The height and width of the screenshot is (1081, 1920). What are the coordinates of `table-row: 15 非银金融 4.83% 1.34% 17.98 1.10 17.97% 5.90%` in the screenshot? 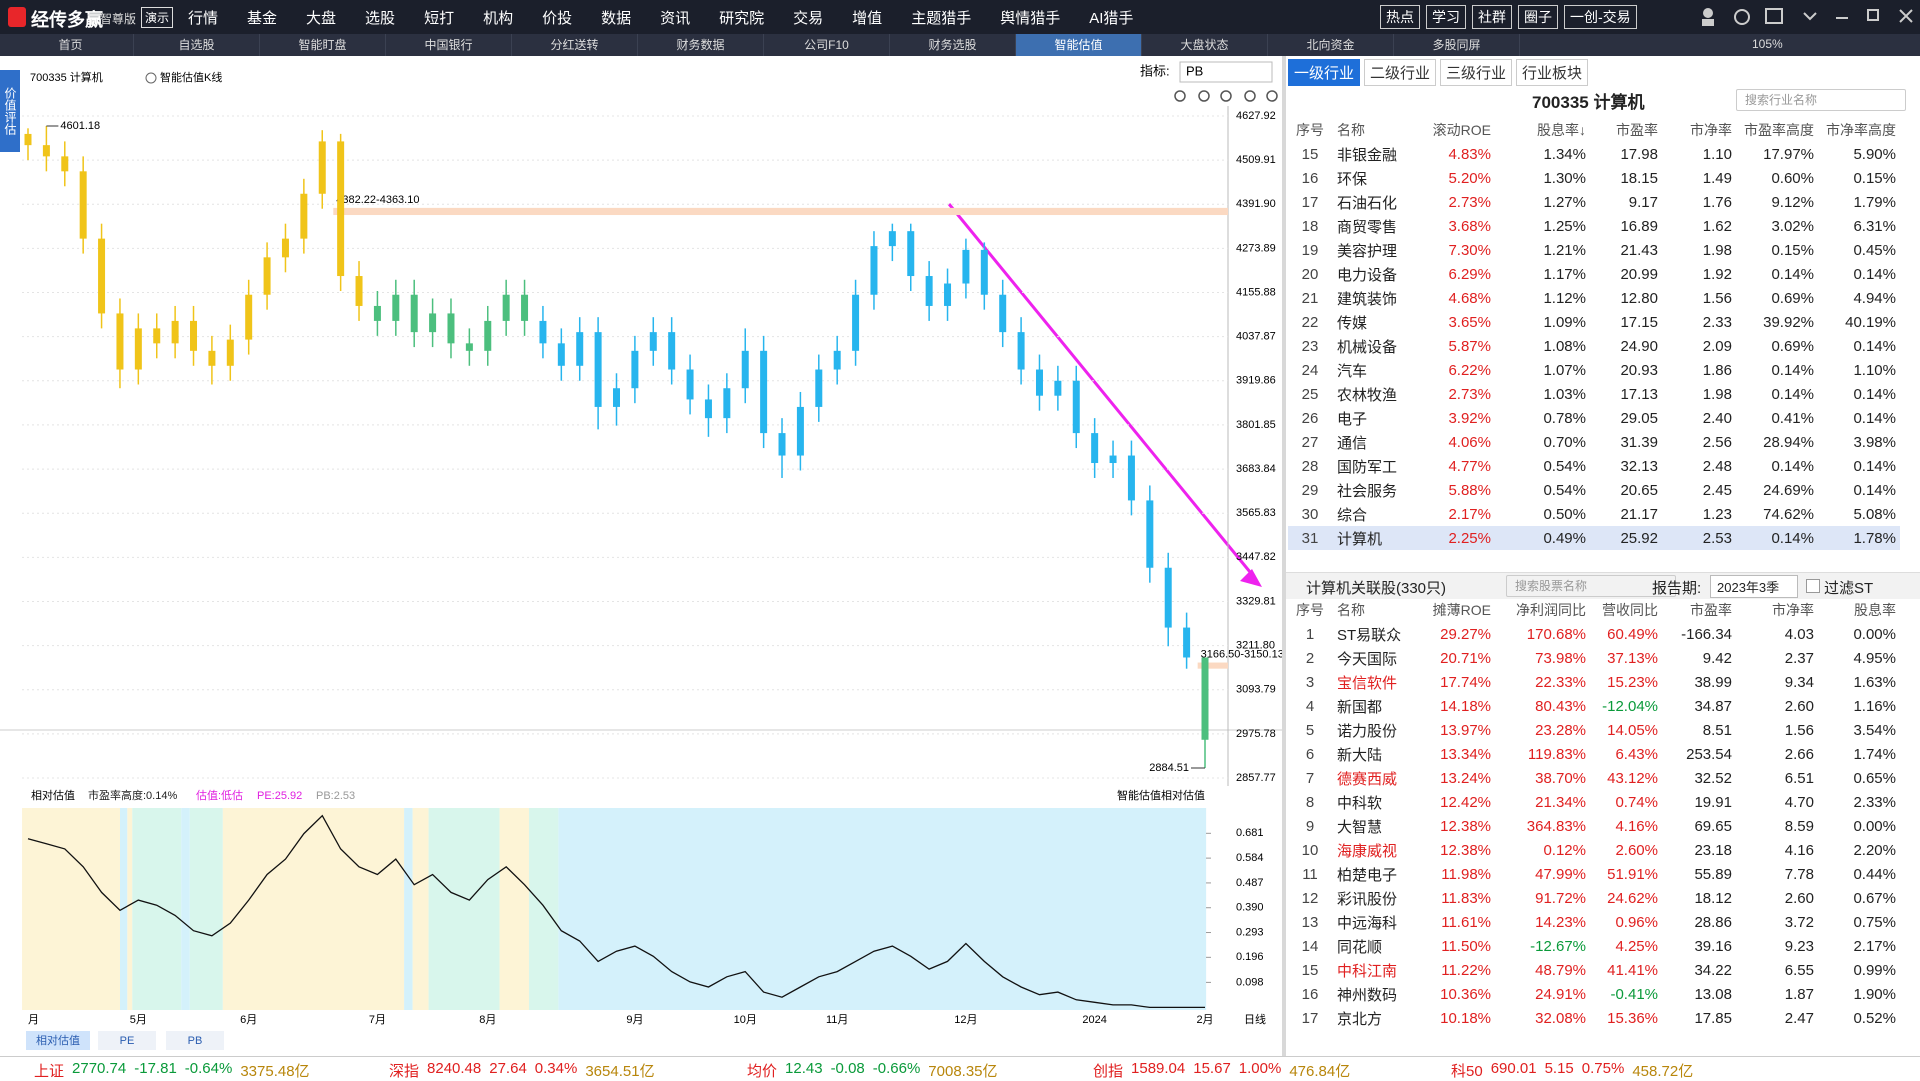 It's located at (1594, 154).